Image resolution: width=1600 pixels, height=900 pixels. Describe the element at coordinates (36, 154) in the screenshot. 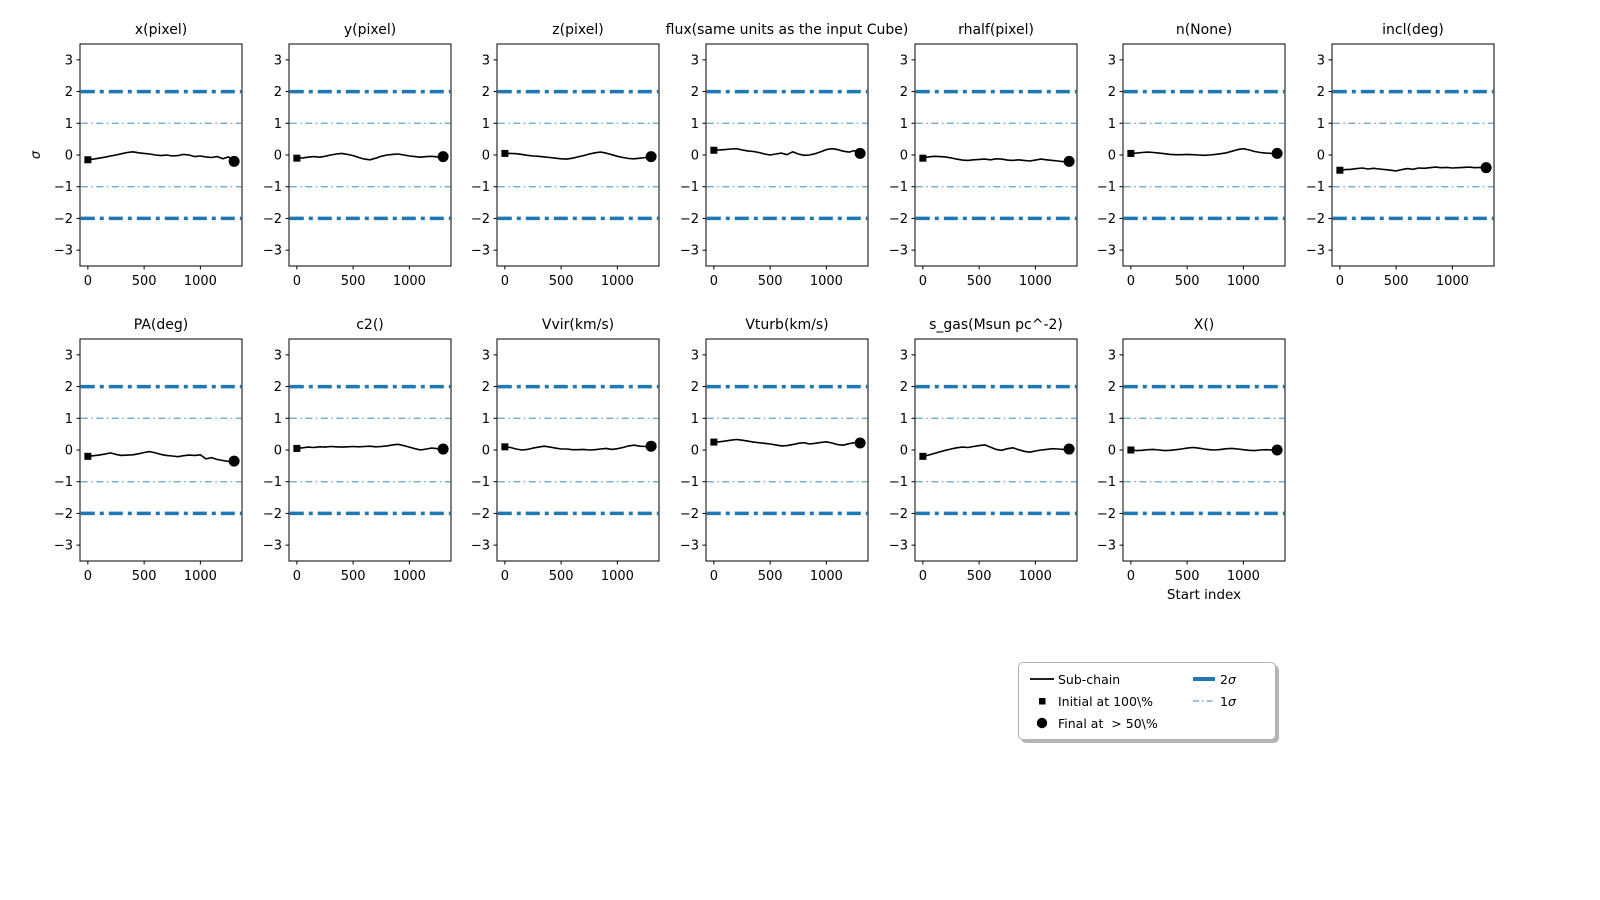

I see `y-axis-label: σ` at that location.